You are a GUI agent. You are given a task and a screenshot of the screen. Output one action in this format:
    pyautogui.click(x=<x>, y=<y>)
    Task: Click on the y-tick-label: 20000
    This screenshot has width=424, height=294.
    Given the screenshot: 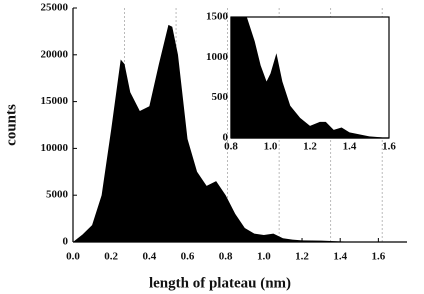 What is the action you would take?
    pyautogui.click(x=55, y=54)
    